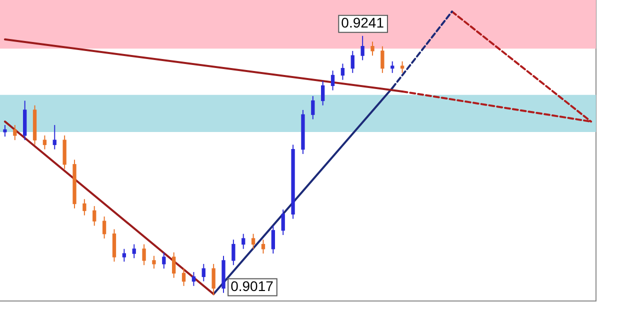  Describe the element at coordinates (252, 286) in the screenshot. I see `annotation: 0.9017` at that location.